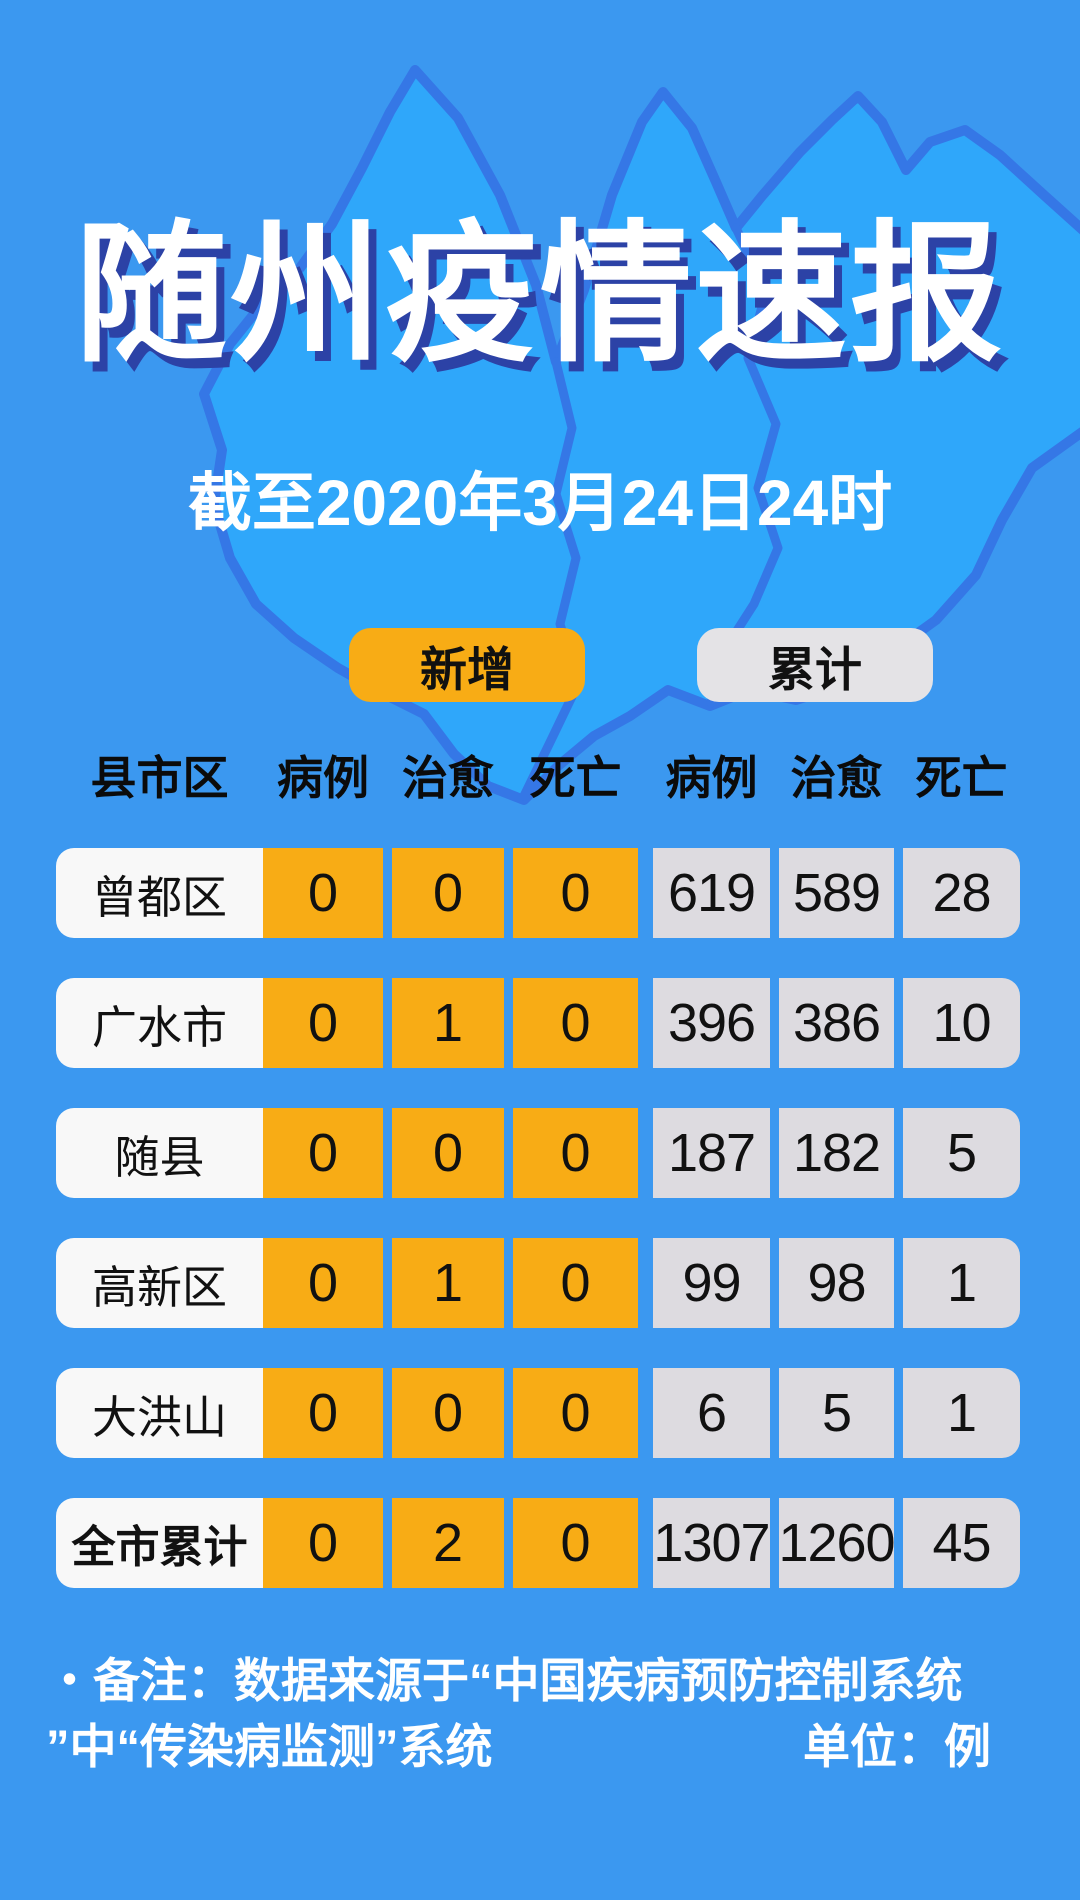  I want to click on cum-cured-value: 589, so click(836, 893).